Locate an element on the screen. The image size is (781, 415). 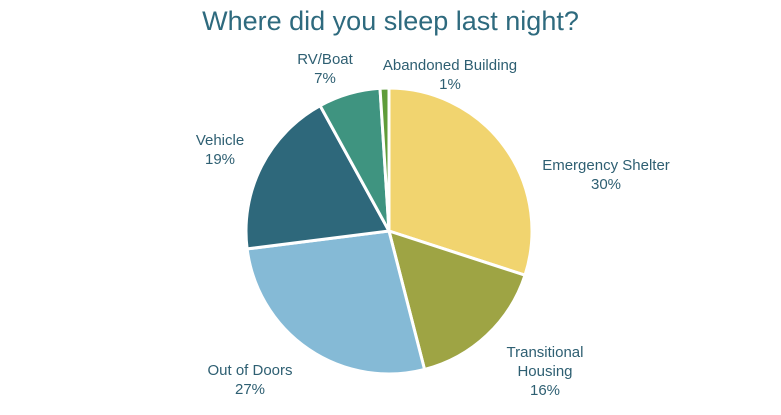
slice-label-1: Transitional Housing 16% is located at coordinates (545, 371).